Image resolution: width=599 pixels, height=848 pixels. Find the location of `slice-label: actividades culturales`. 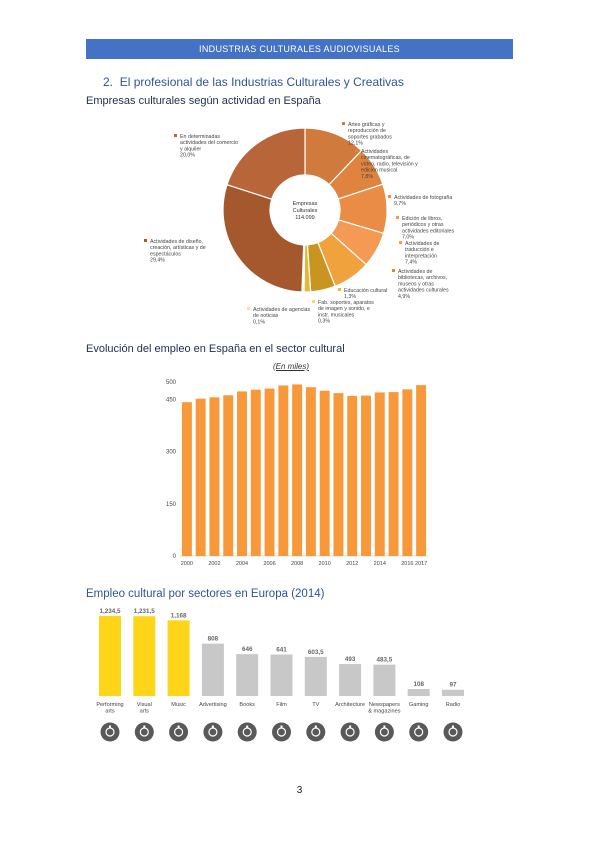

slice-label: actividades culturales is located at coordinates (423, 291).